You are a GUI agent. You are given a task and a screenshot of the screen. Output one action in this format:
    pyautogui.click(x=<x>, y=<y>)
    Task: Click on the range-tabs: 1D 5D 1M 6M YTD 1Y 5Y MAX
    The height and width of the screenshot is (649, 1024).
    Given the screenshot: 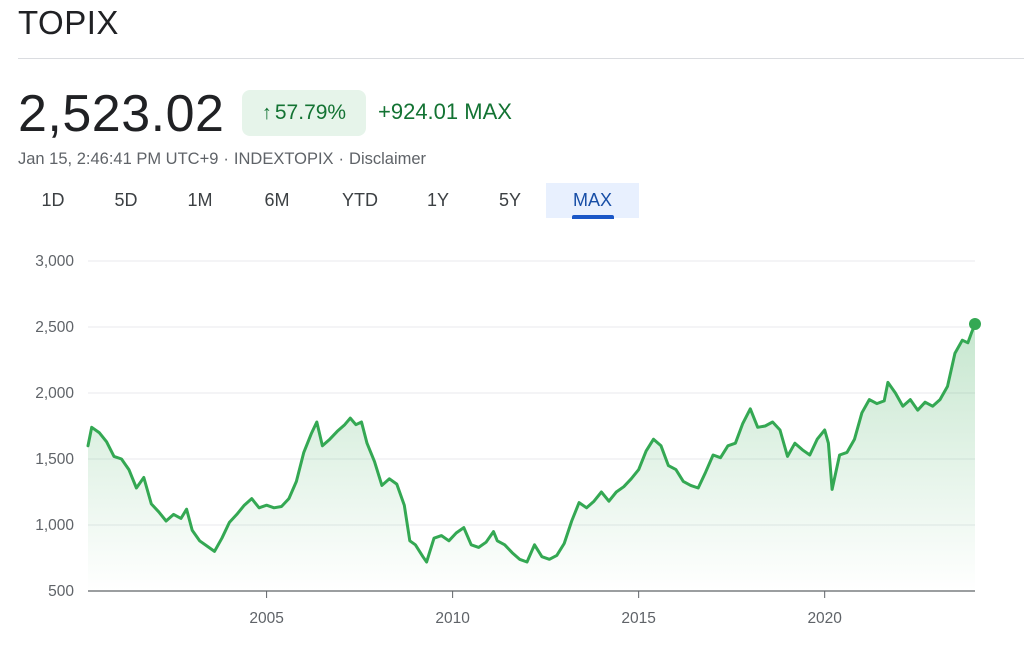 What is the action you would take?
    pyautogui.click(x=330, y=202)
    